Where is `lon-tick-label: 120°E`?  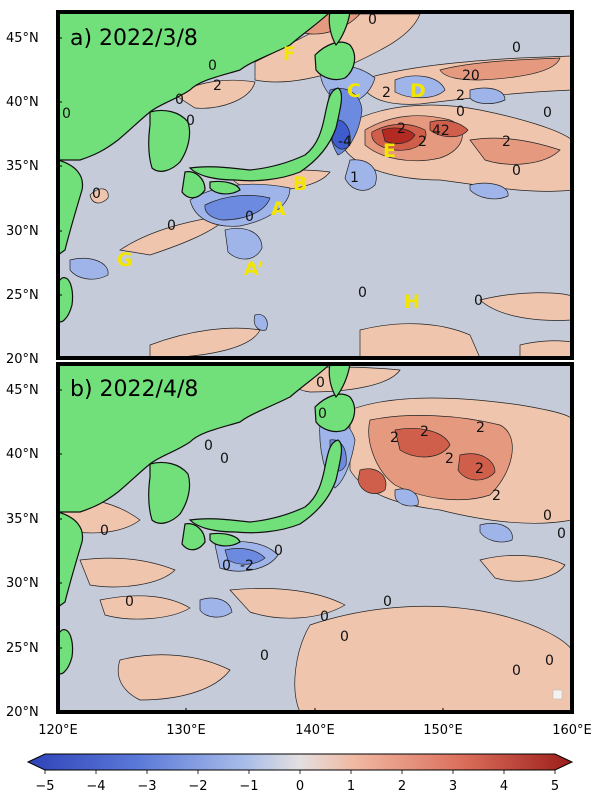 lon-tick-label: 120°E is located at coordinates (58, 730).